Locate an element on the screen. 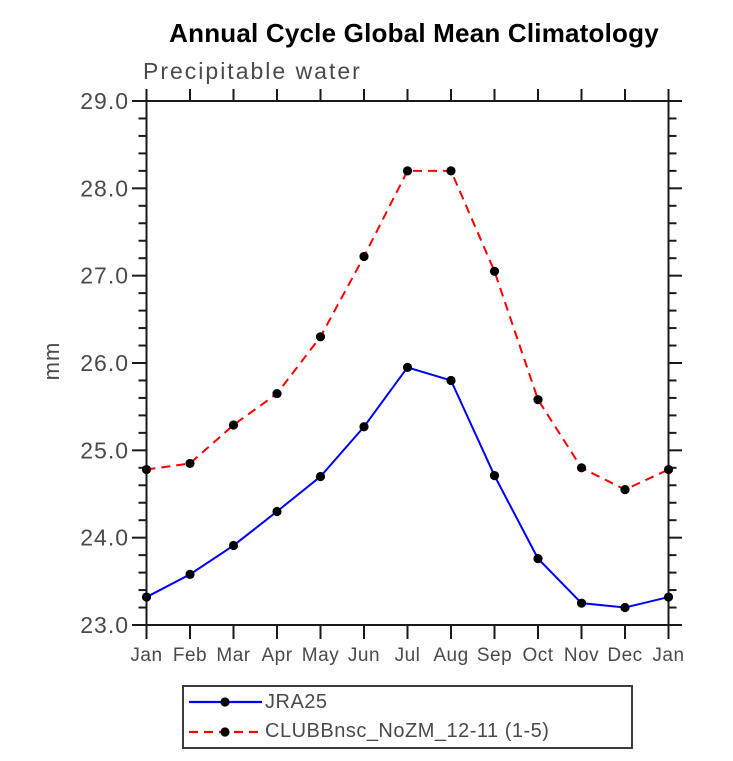  legend: JRA25 CLUBBnsc_NoZM_12-11 (1-5) is located at coordinates (407, 717).